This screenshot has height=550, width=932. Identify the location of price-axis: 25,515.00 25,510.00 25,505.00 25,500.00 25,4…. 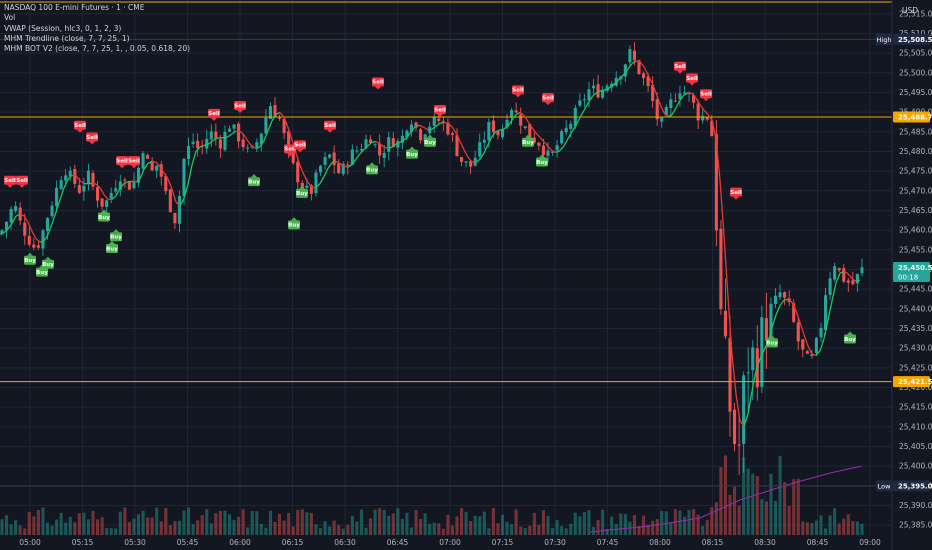
(904, 275).